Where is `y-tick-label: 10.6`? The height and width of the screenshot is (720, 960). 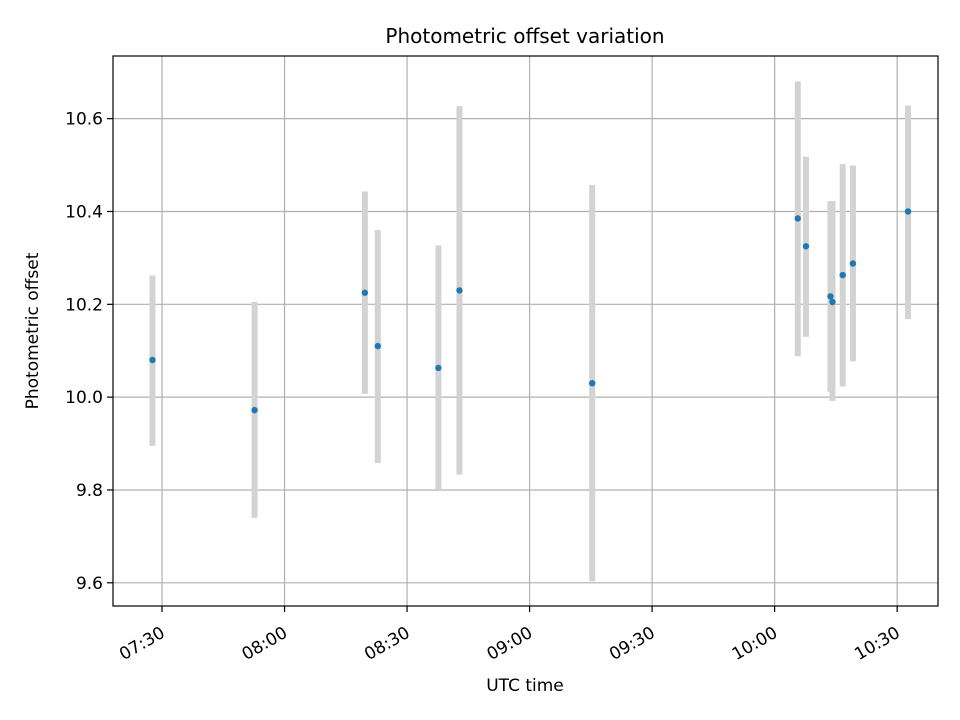
y-tick-label: 10.6 is located at coordinates (84, 120).